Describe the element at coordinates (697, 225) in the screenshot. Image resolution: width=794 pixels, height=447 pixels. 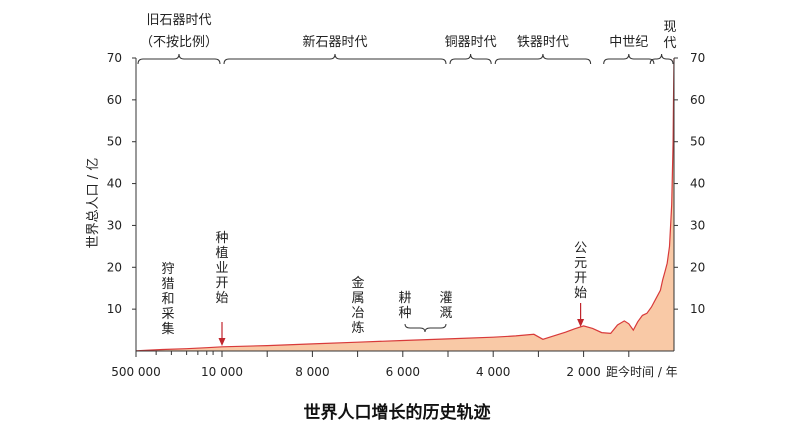
I see `y-tick-label-right: 30` at that location.